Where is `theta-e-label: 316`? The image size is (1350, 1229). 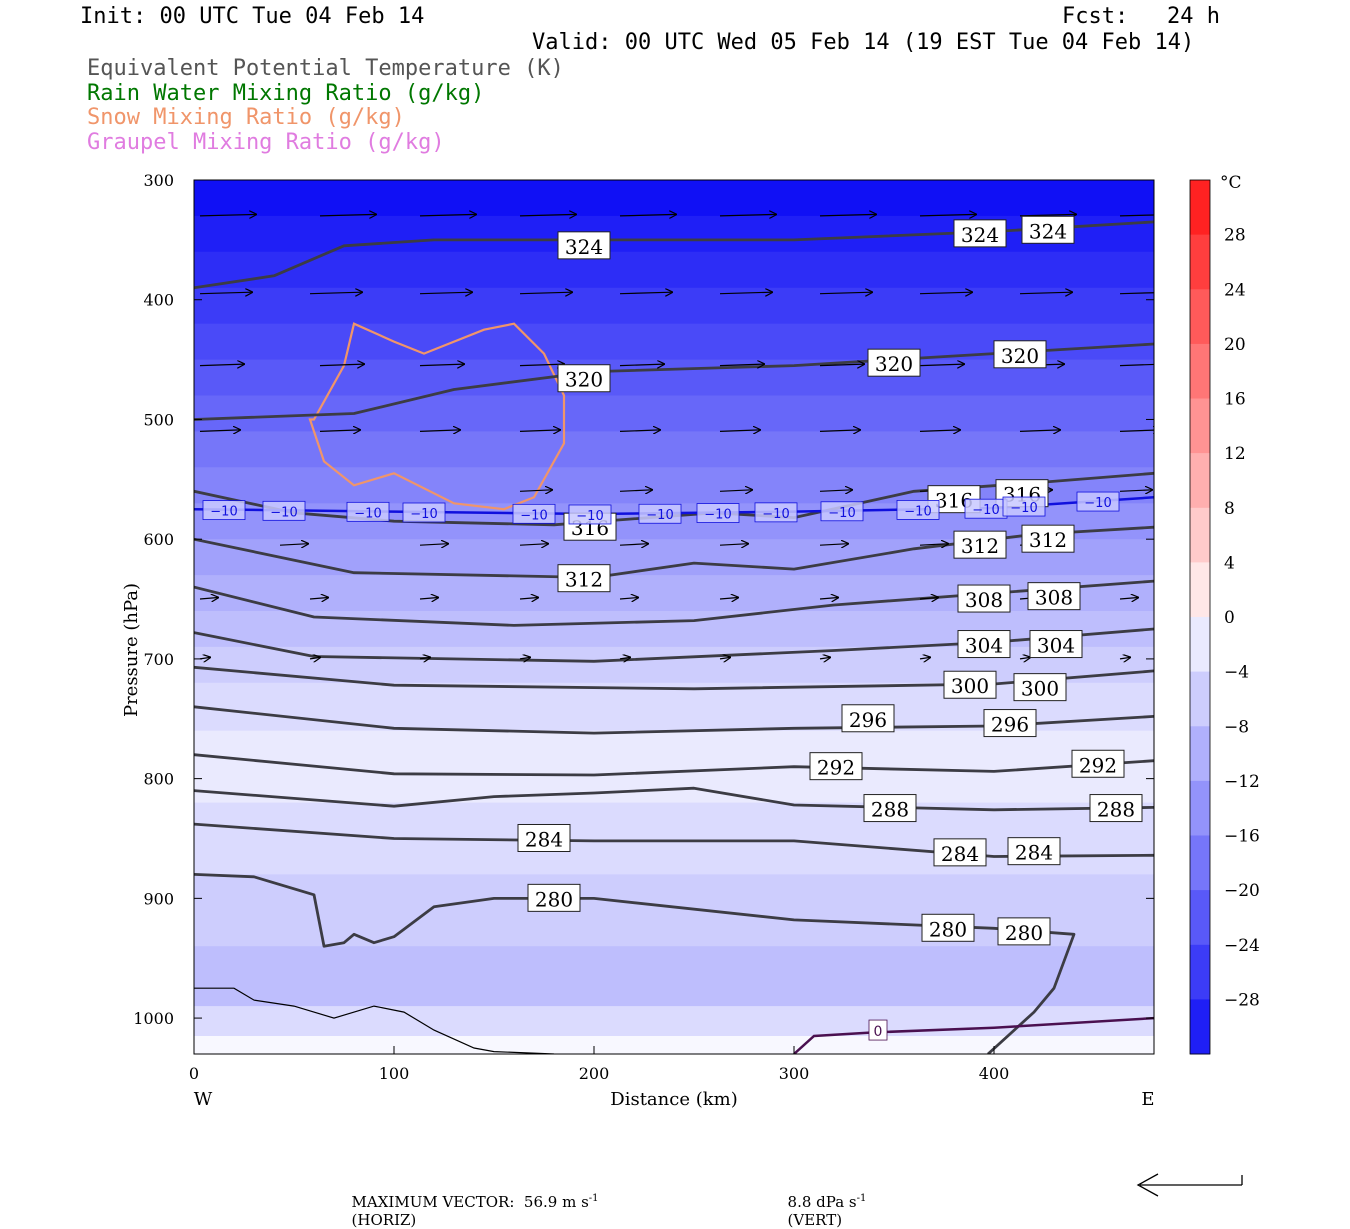
theta-e-label: 316 is located at coordinates (954, 501).